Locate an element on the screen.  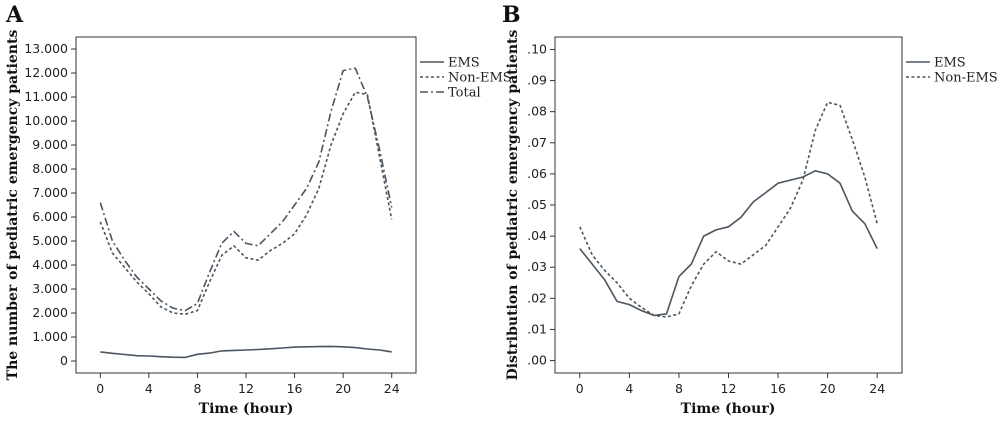
y-tick-label: .04 is located at coordinates (537, 235).